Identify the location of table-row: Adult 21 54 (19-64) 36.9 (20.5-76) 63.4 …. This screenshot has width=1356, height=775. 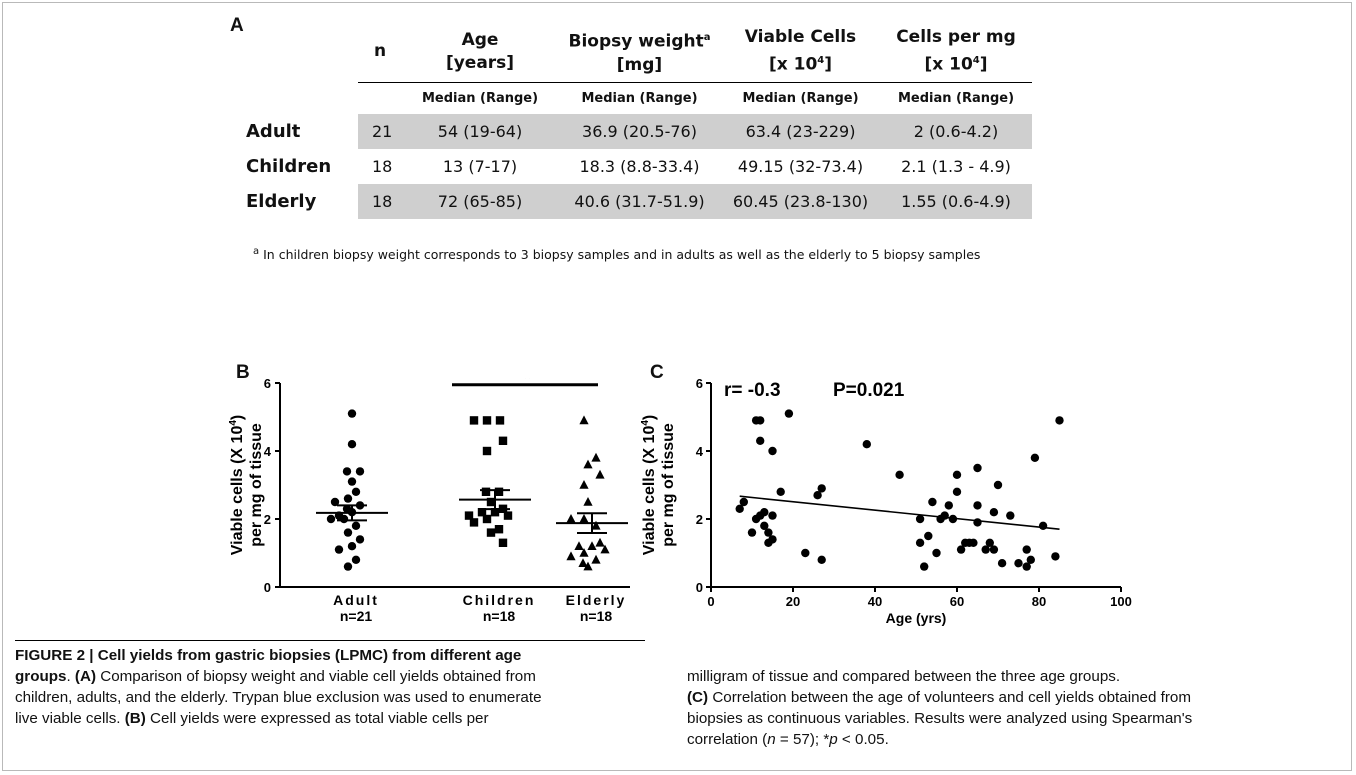
(635, 131).